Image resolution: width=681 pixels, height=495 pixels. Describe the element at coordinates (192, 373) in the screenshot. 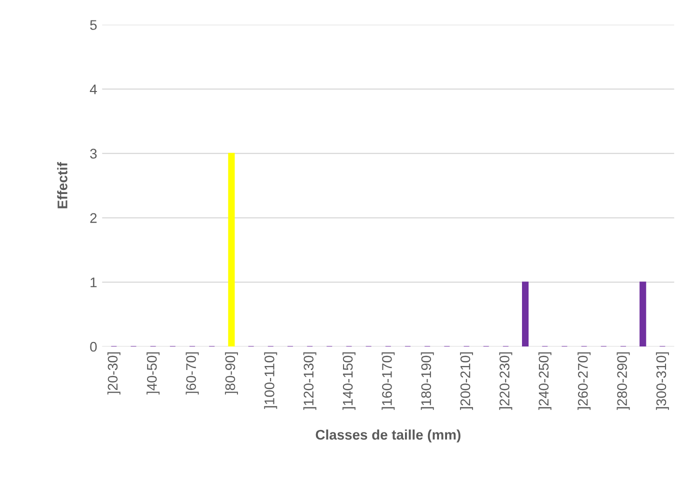

I see `x-tick-label: ]60-70]` at that location.